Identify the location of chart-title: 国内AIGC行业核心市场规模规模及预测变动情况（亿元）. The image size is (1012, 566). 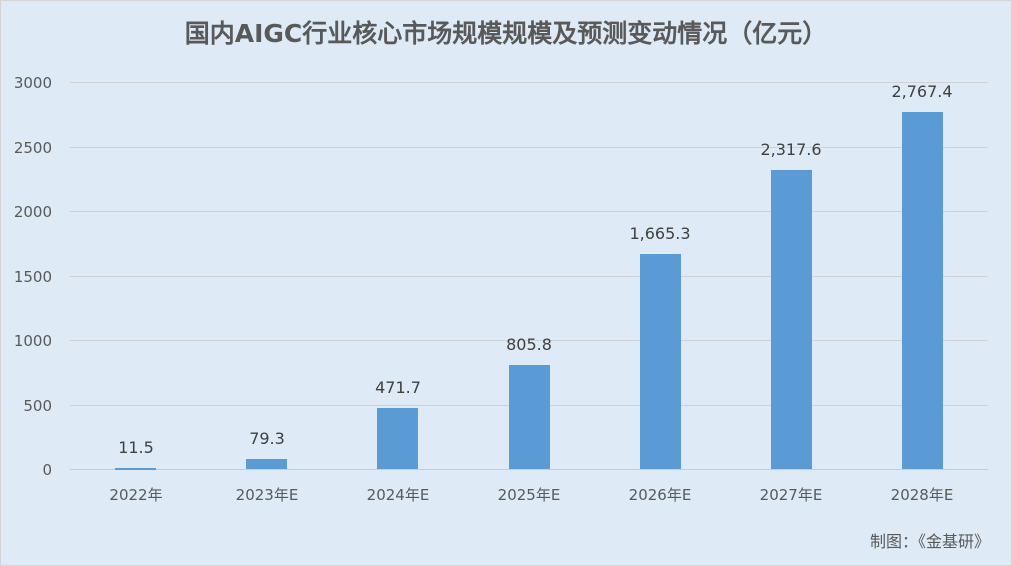
(506, 33).